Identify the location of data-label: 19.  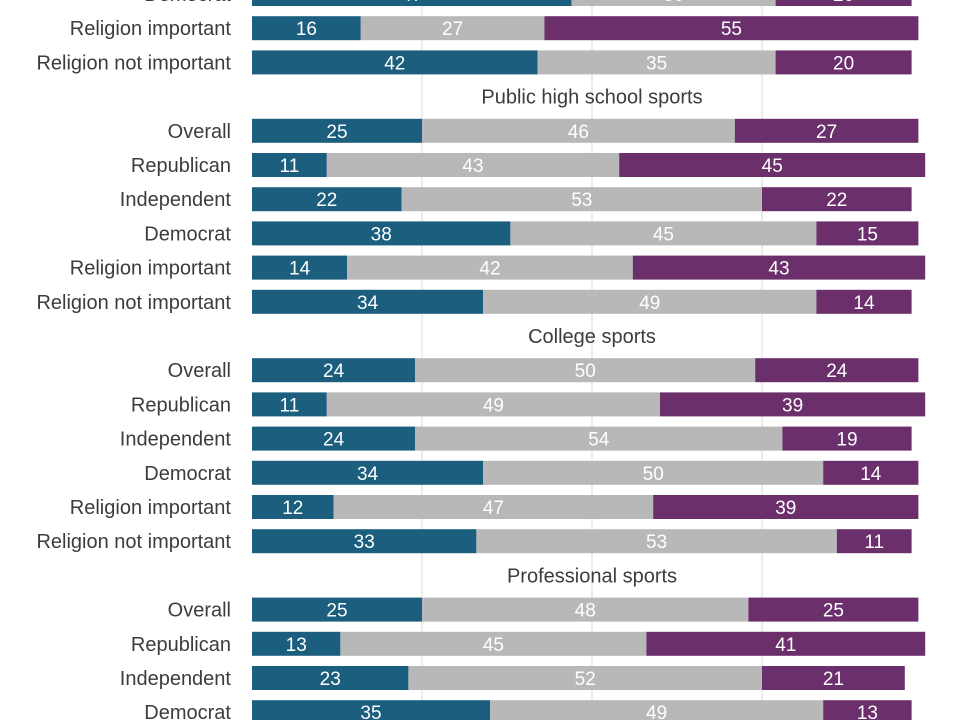
(846, 440).